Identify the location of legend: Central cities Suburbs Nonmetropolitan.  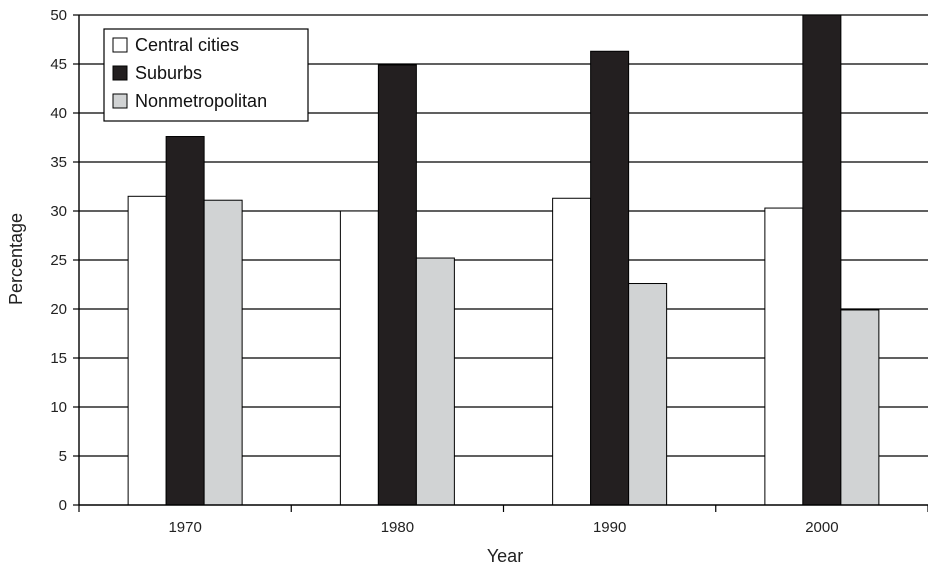
(206, 75).